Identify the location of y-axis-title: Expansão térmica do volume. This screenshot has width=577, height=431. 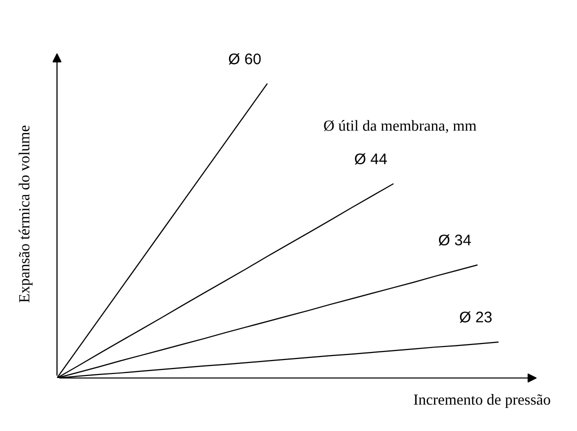
(25, 214).